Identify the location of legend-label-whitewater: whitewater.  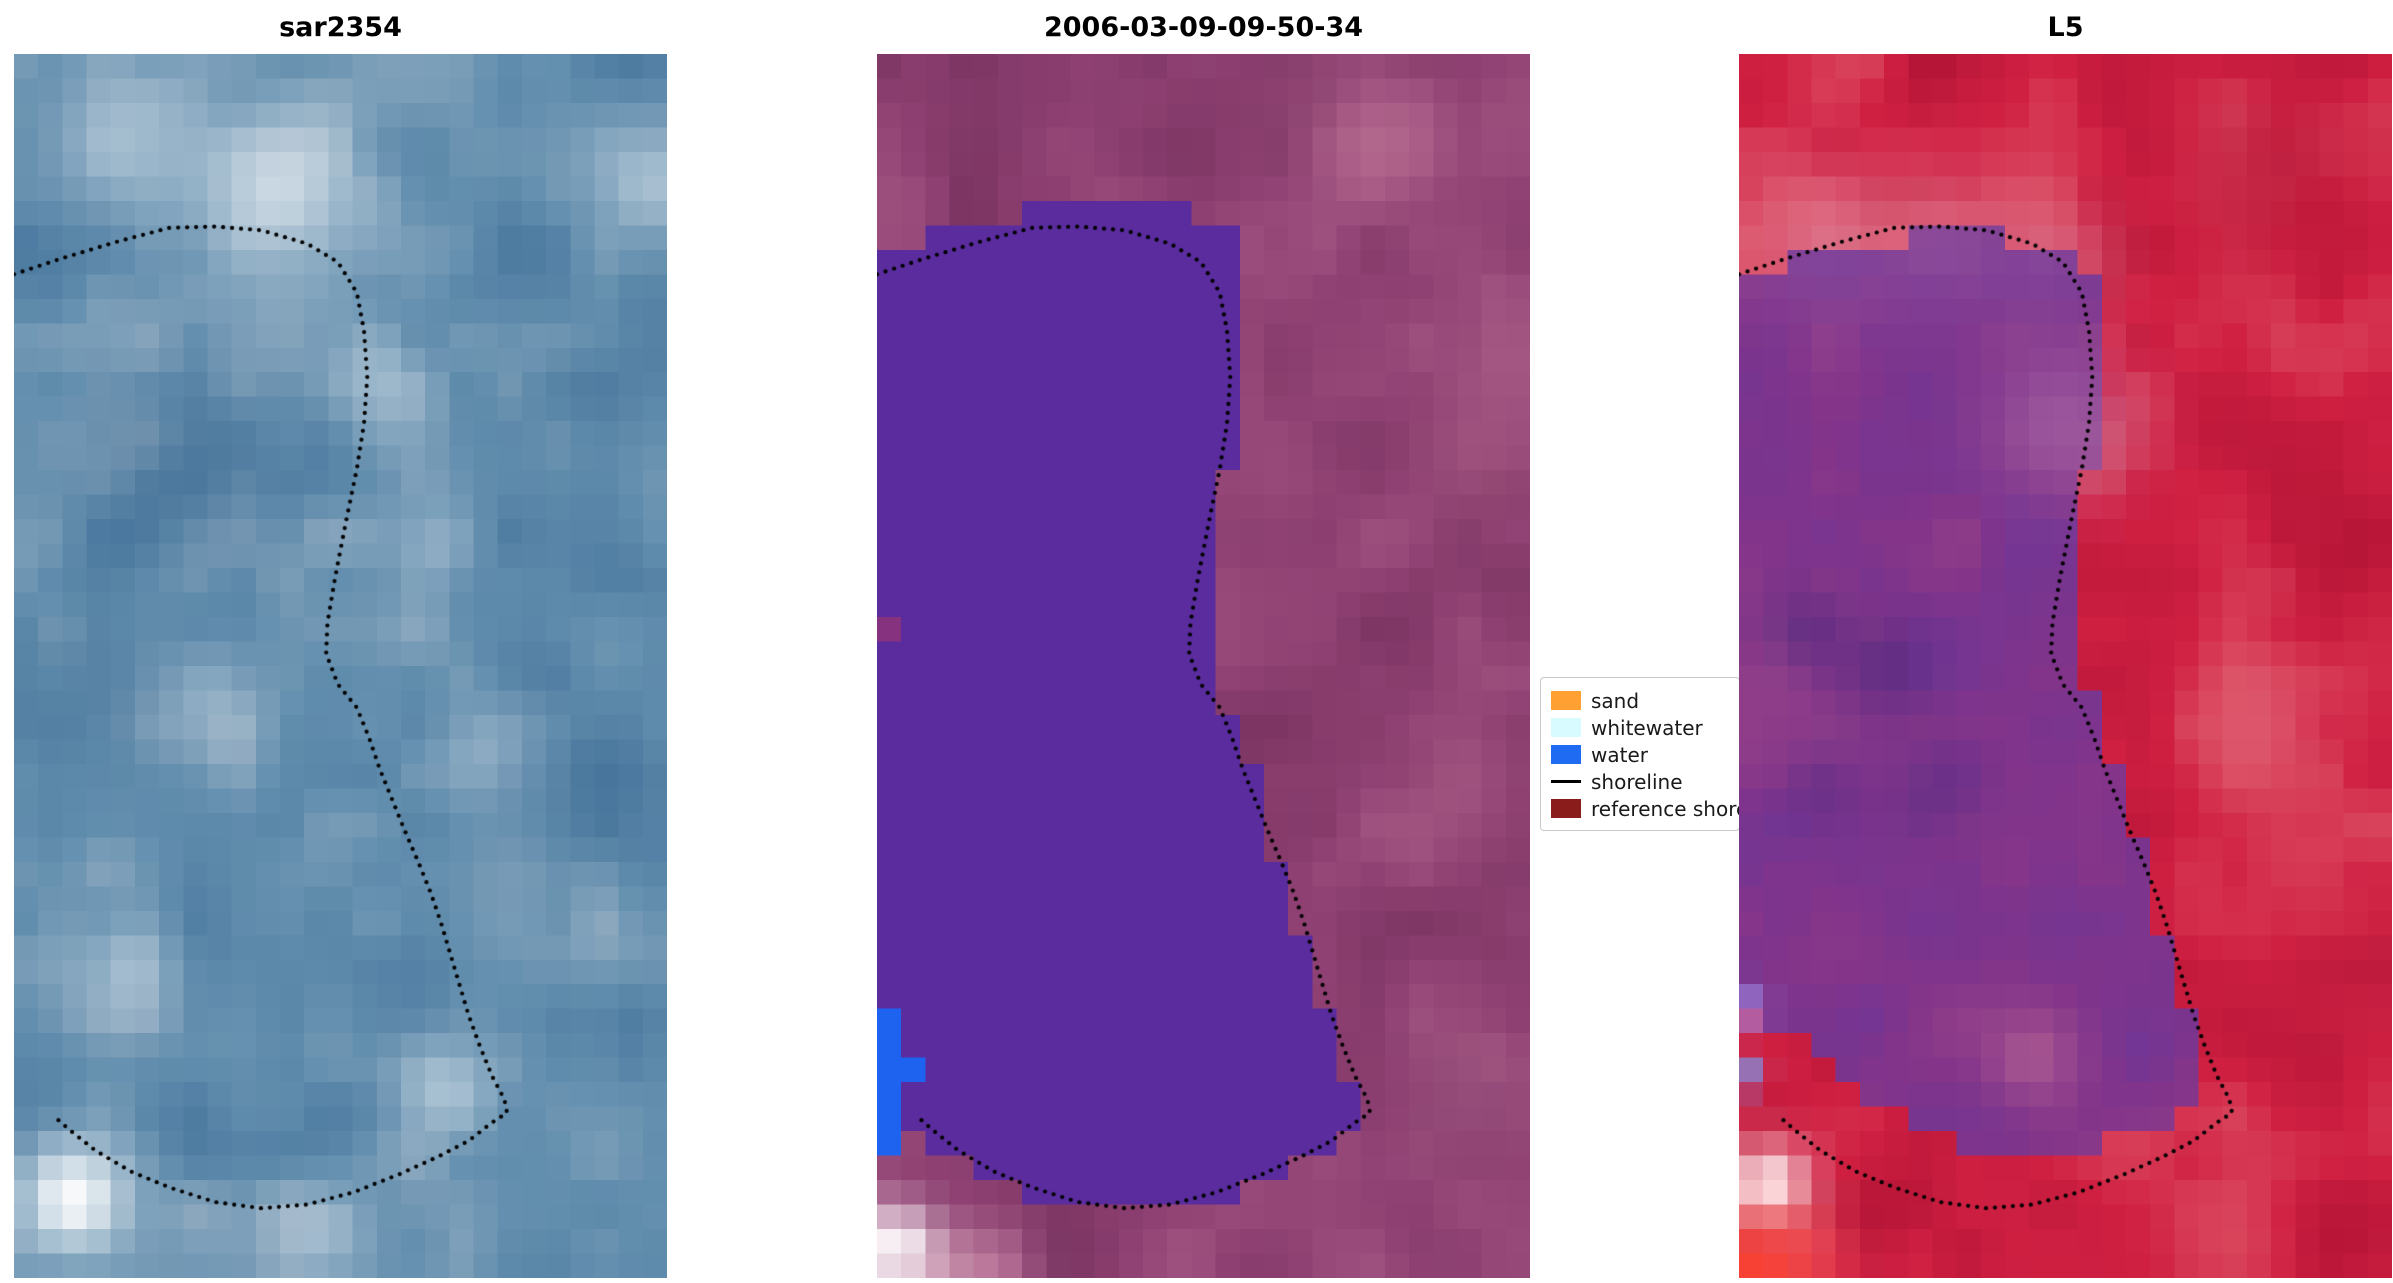
(1647, 727).